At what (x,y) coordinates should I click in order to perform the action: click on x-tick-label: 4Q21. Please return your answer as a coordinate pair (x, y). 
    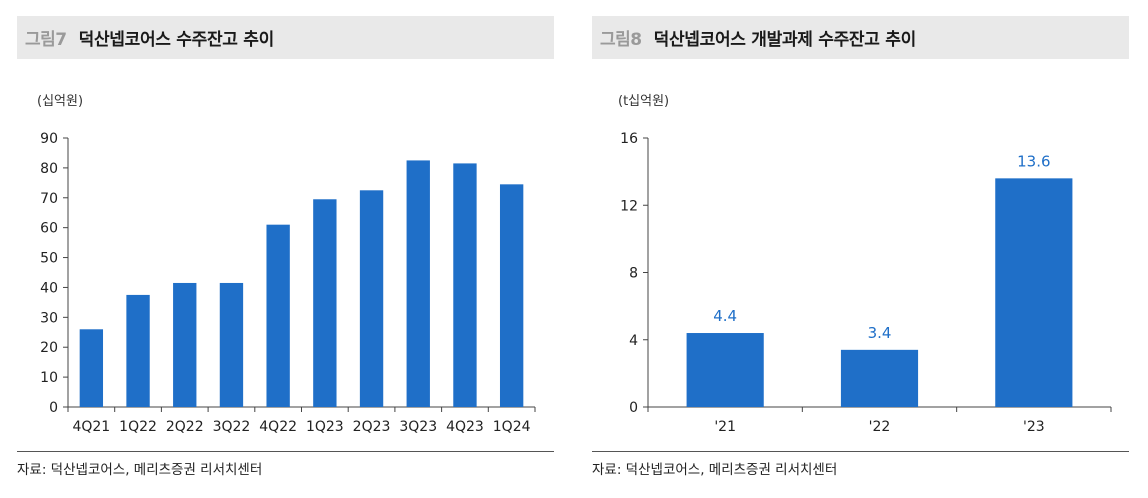
    Looking at the image, I should click on (91, 427).